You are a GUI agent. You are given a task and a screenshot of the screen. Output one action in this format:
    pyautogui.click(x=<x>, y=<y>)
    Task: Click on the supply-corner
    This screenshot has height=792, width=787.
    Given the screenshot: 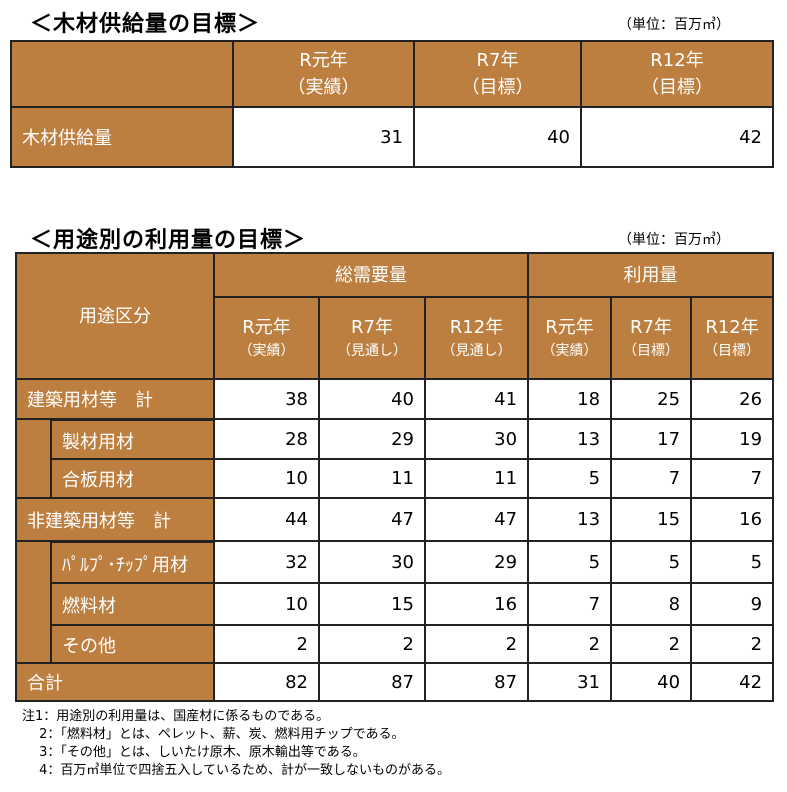 What is the action you would take?
    pyautogui.click(x=122, y=74)
    